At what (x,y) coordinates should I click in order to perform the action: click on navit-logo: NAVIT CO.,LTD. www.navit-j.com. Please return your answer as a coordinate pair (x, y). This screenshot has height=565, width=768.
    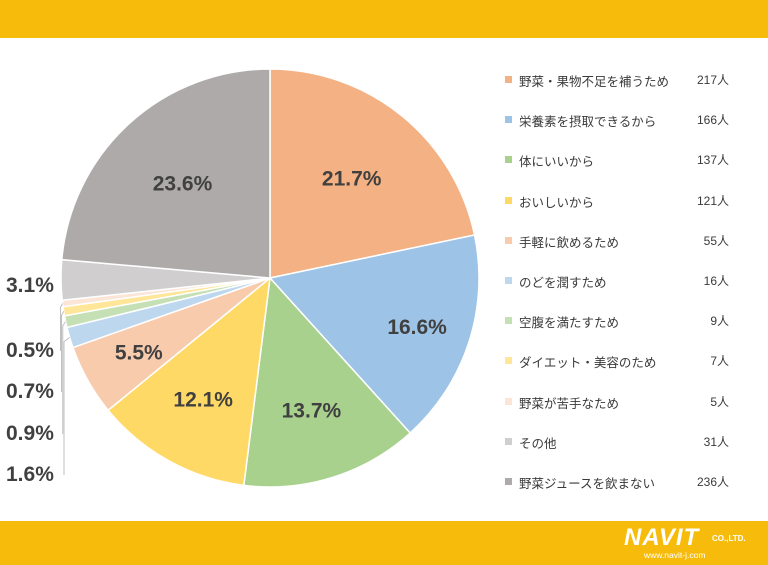
    Looking at the image, I should click on (689, 543).